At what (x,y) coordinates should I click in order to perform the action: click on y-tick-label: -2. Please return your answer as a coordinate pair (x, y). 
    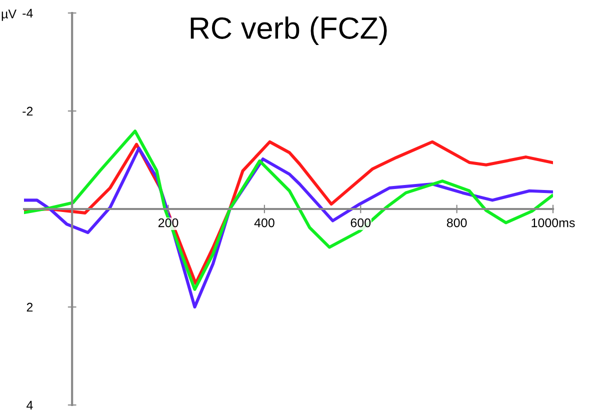
    Looking at the image, I should click on (27, 111).